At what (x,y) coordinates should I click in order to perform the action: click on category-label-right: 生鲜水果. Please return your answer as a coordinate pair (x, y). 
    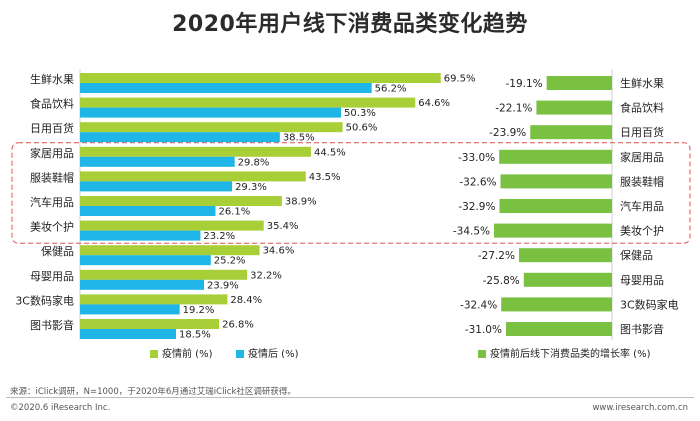
    Looking at the image, I should click on (642, 83).